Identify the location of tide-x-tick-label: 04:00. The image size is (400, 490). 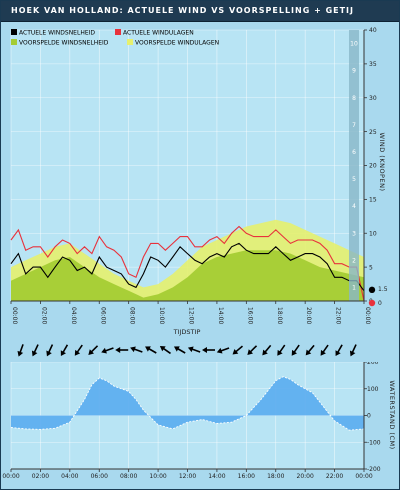
(69, 476).